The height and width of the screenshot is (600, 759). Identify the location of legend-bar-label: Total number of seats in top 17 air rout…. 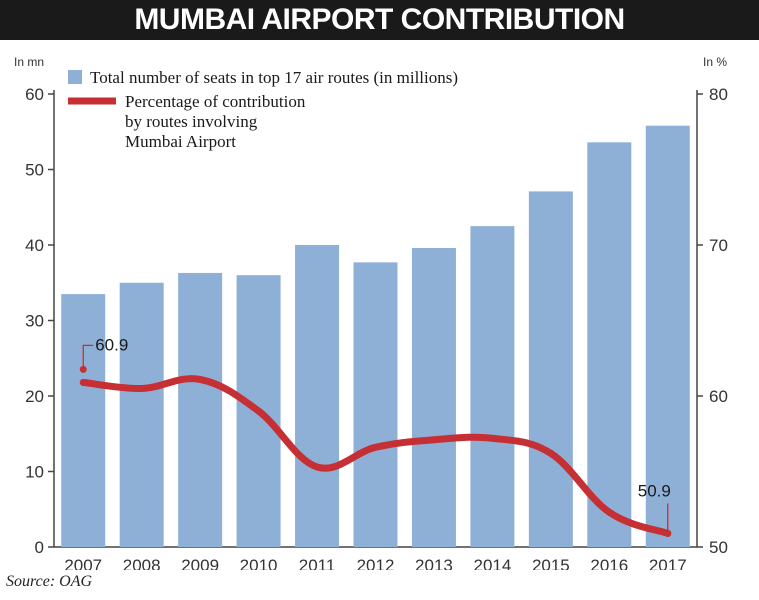
(274, 77).